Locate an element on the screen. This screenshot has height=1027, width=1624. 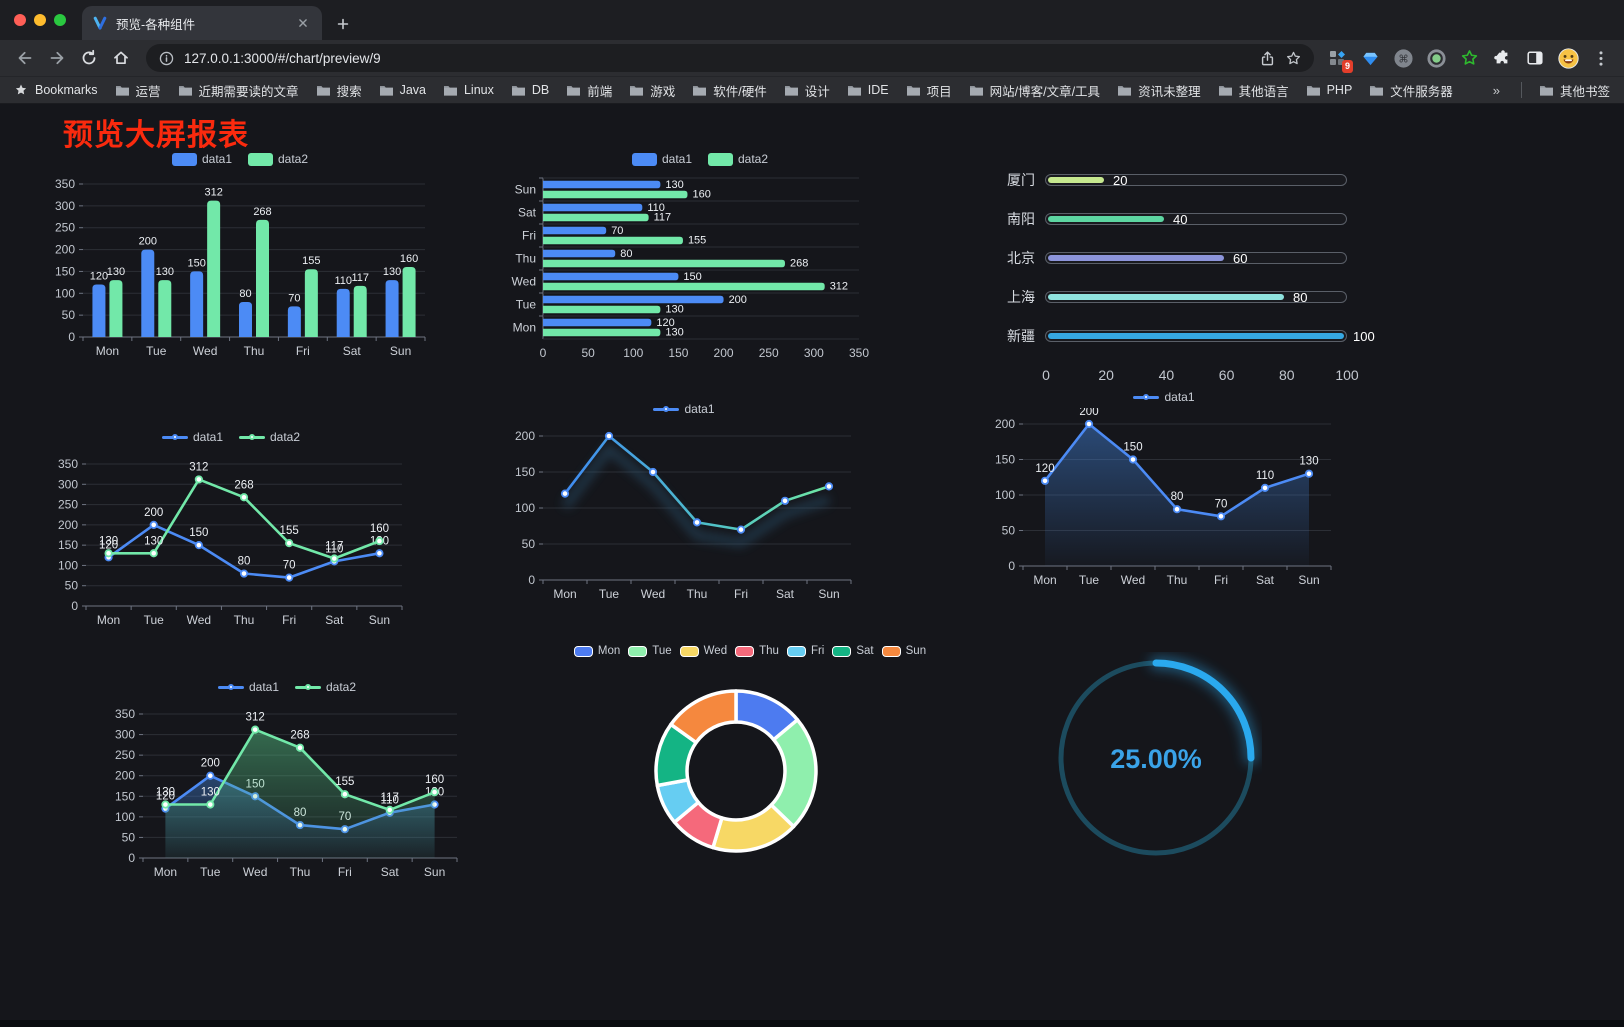
bookmark-folder: 近期需要读的文章 is located at coordinates (238, 90).